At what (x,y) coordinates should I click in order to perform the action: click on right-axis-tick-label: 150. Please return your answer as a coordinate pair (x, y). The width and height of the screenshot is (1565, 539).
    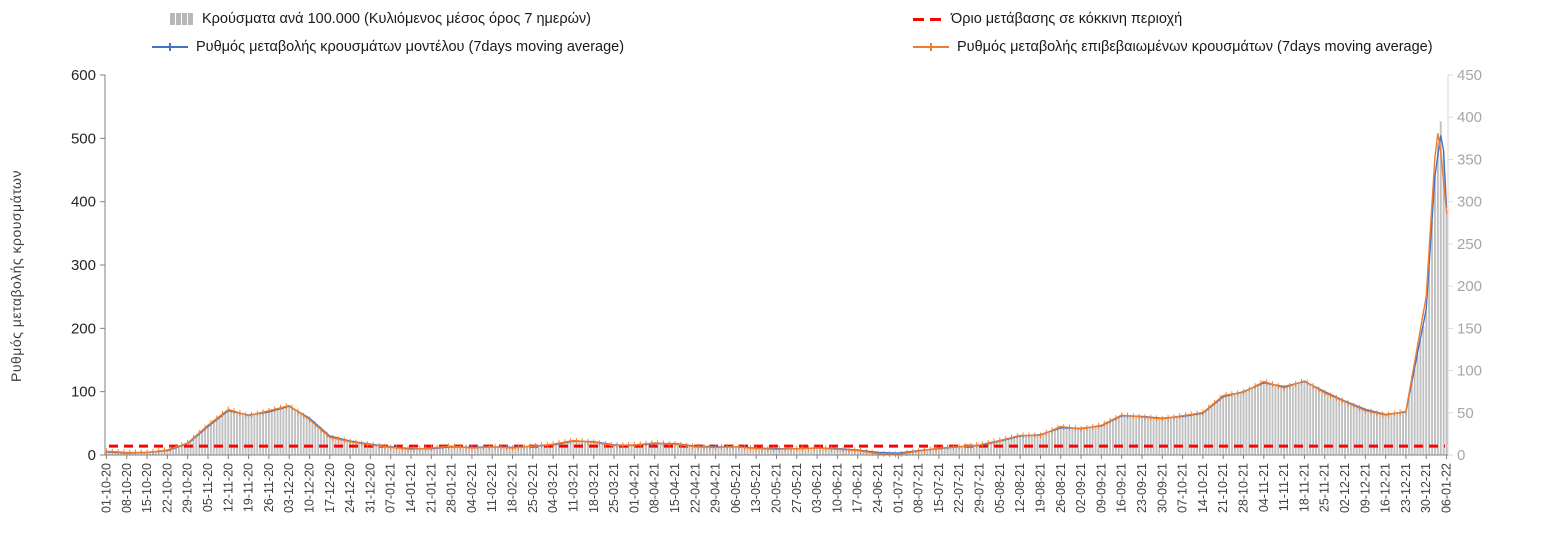
    Looking at the image, I should click on (1469, 328).